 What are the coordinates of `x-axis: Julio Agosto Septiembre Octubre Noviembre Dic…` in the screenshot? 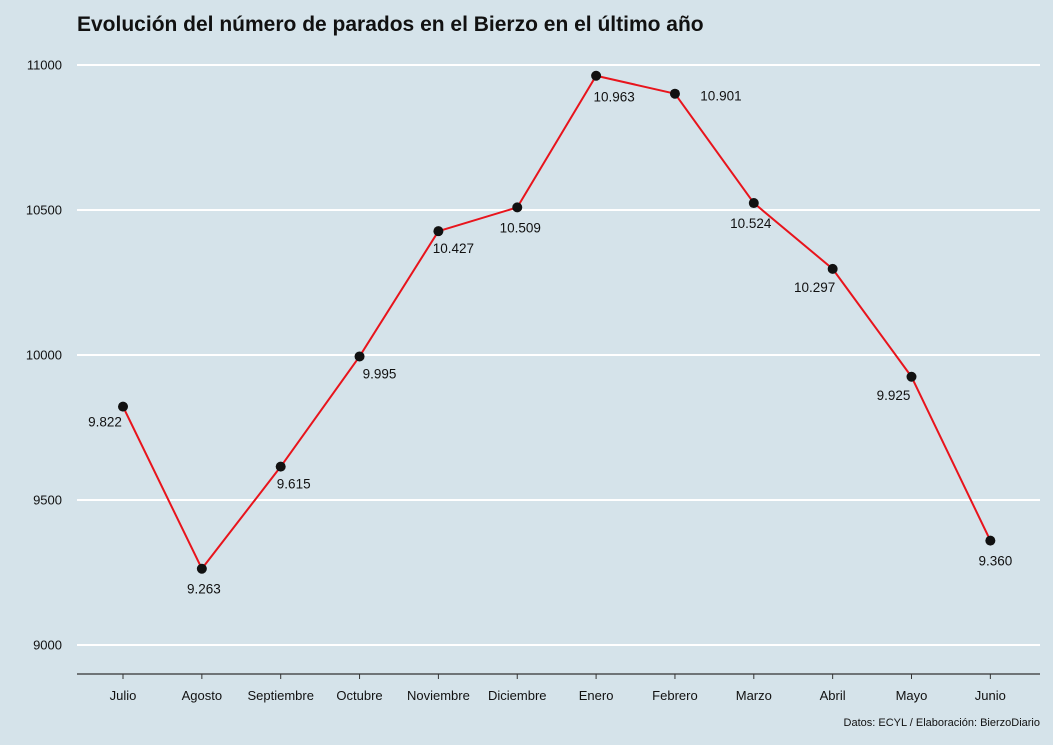 It's located at (558, 688).